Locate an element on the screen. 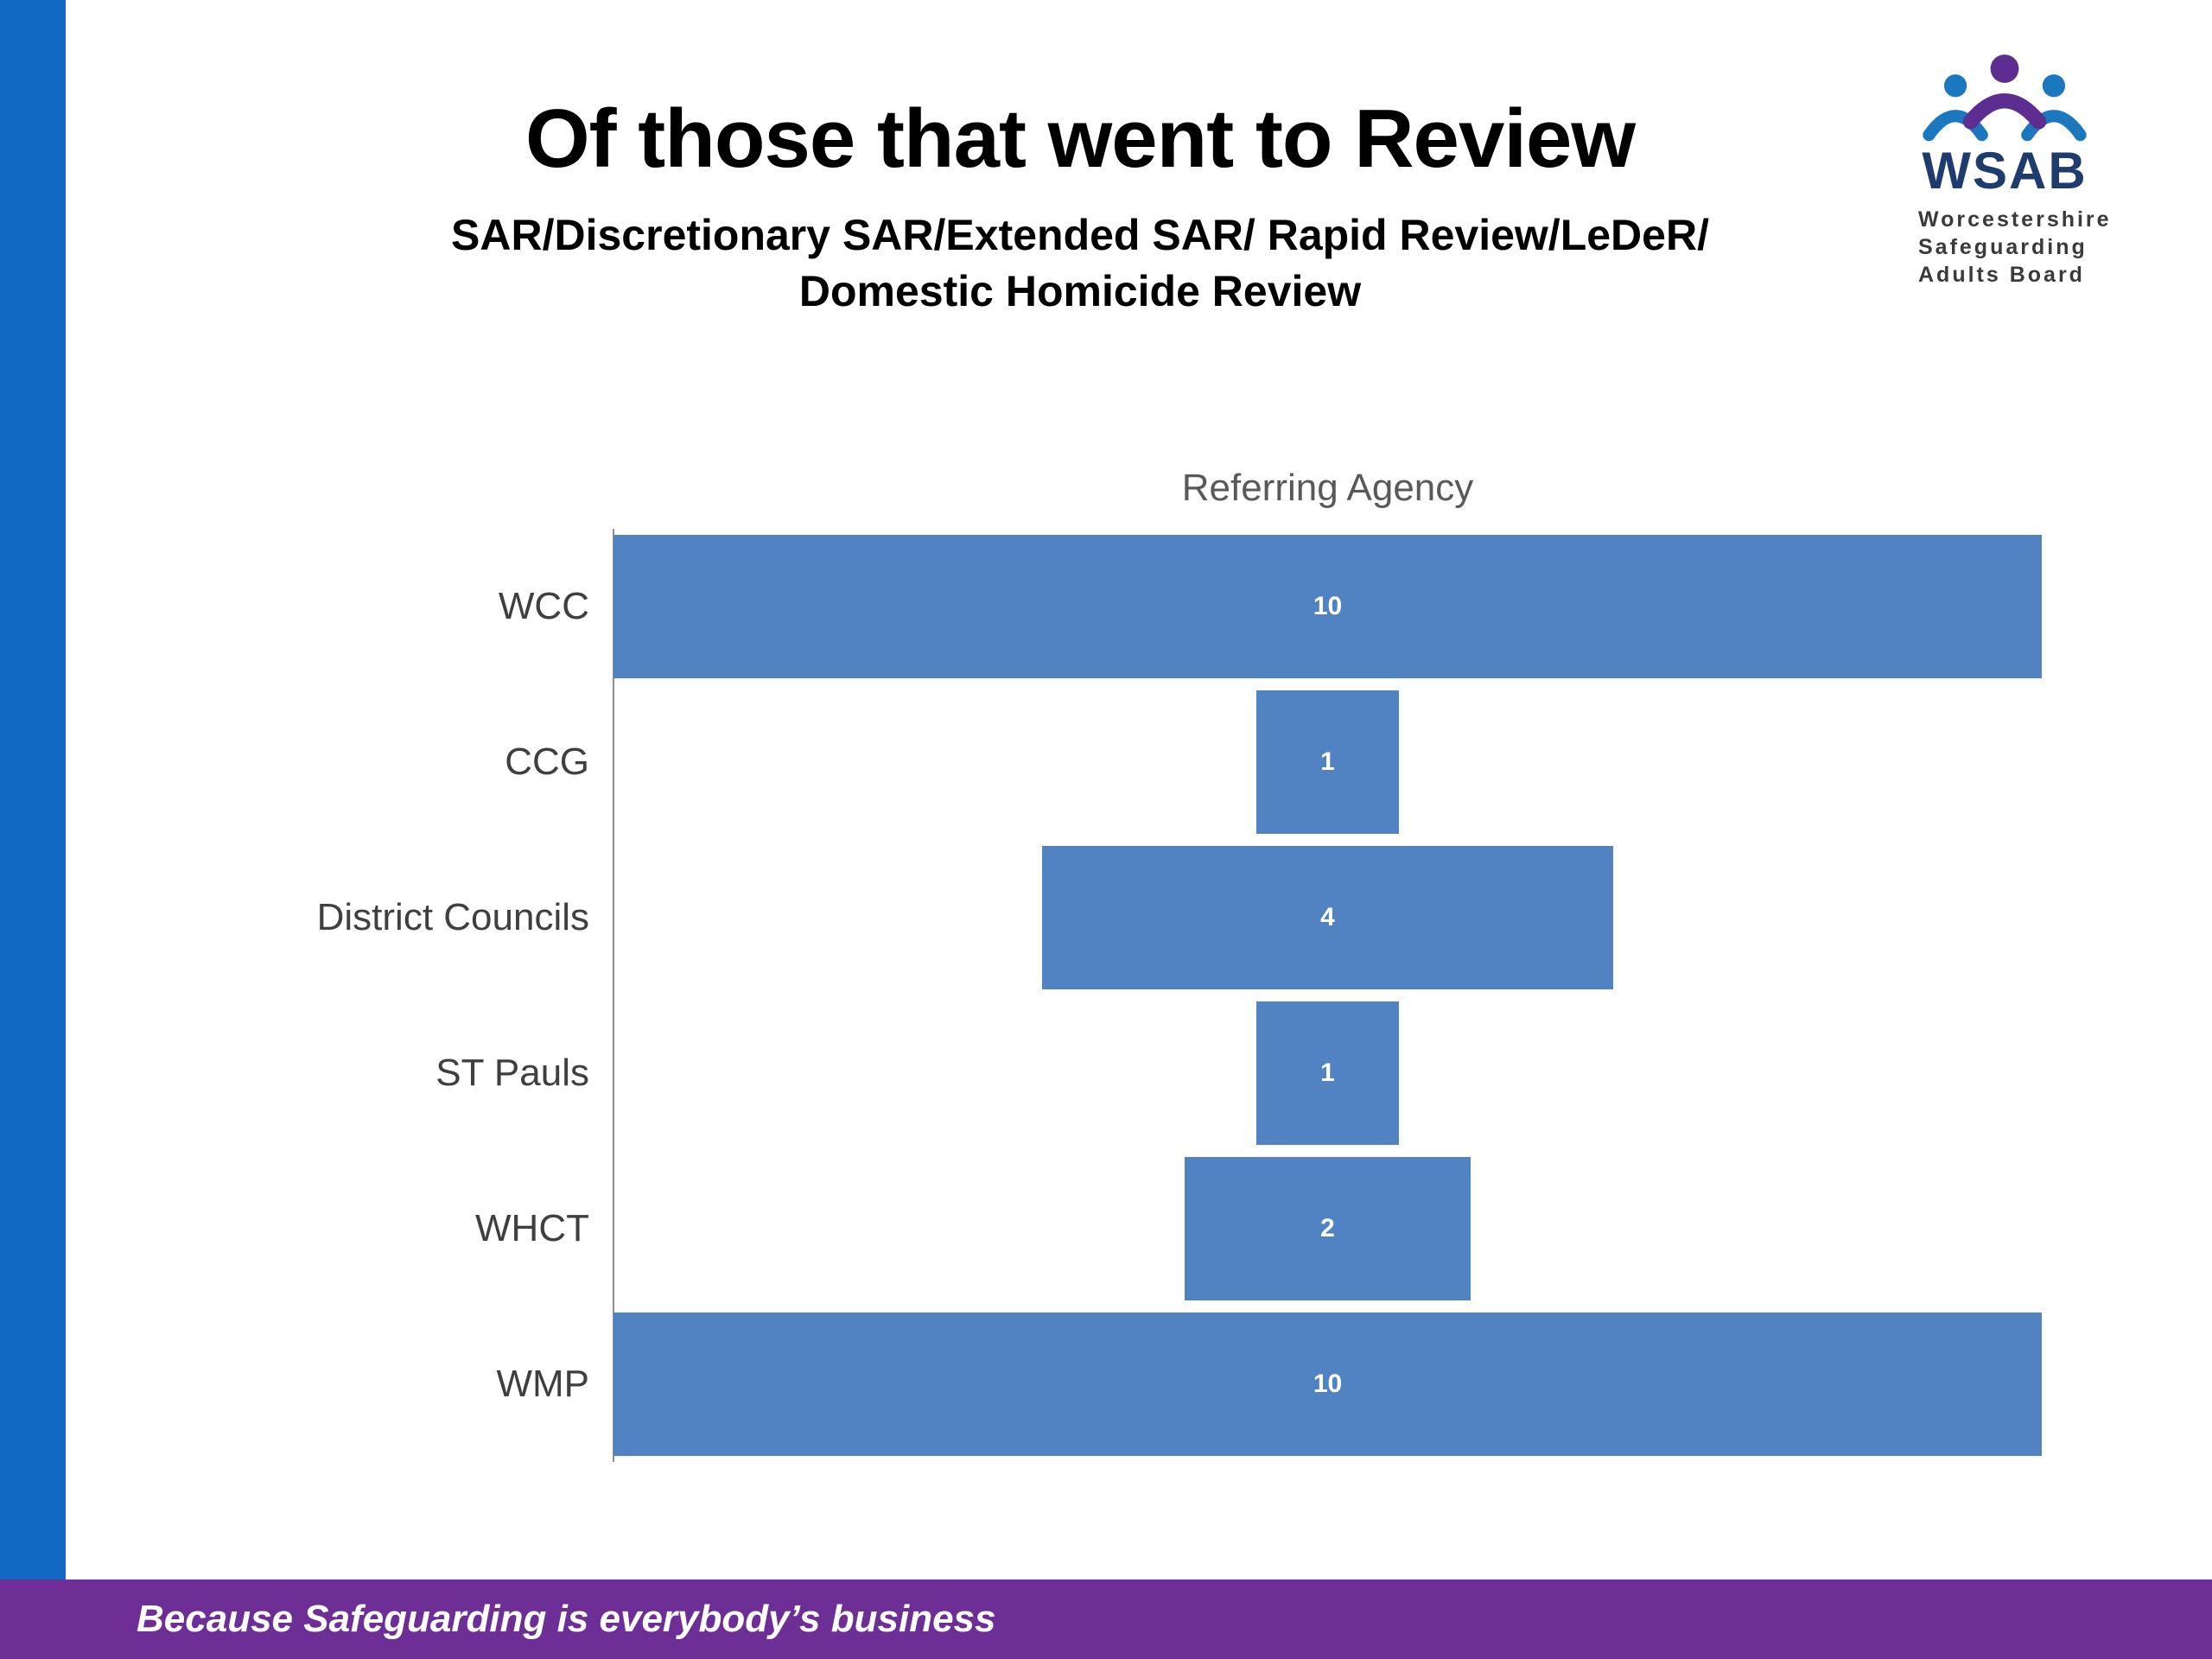 The height and width of the screenshot is (1659, 2212). chart-row: District Councils 4 is located at coordinates (1129, 917).